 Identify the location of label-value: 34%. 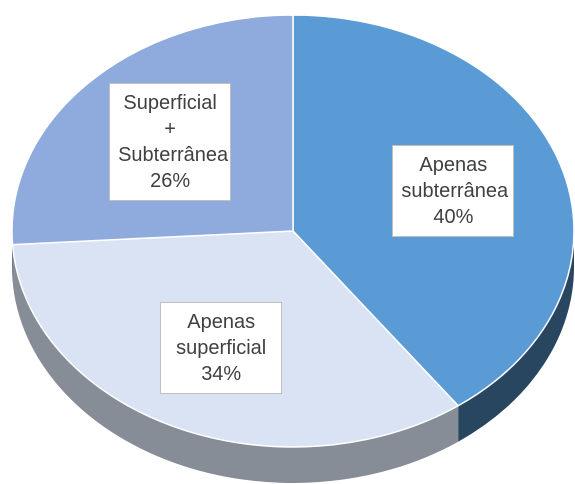
(221, 374).